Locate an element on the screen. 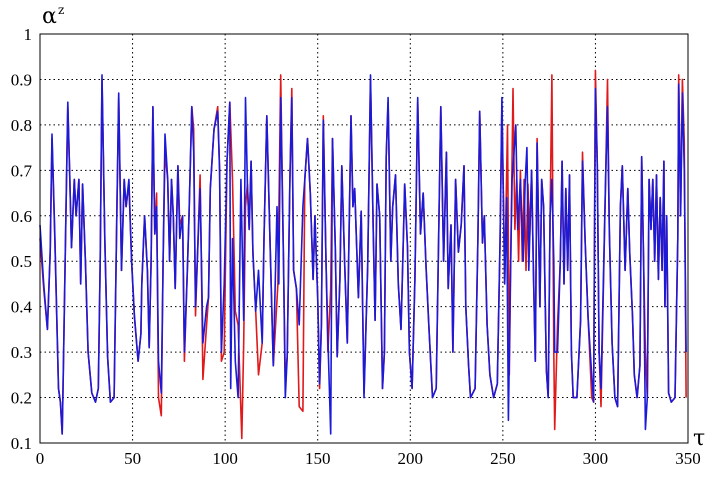 The width and height of the screenshot is (718, 481). x-tick-label: 300 is located at coordinates (596, 458).